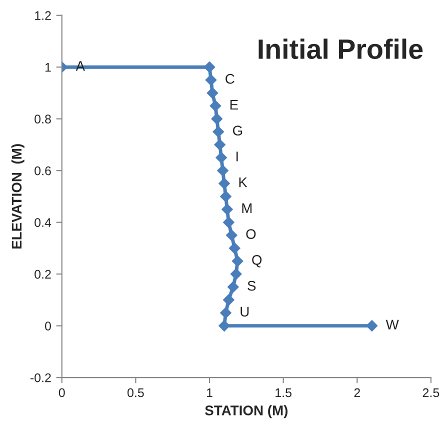 The width and height of the screenshot is (442, 439). I want to click on y-tick-label: 0.4, so click(43, 222).